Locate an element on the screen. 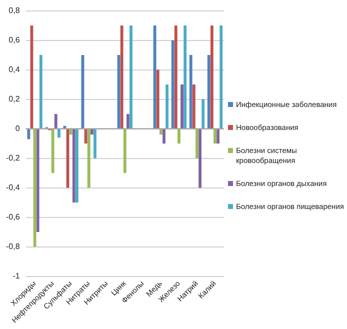  y-tick-label: -1 is located at coordinates (16, 275).